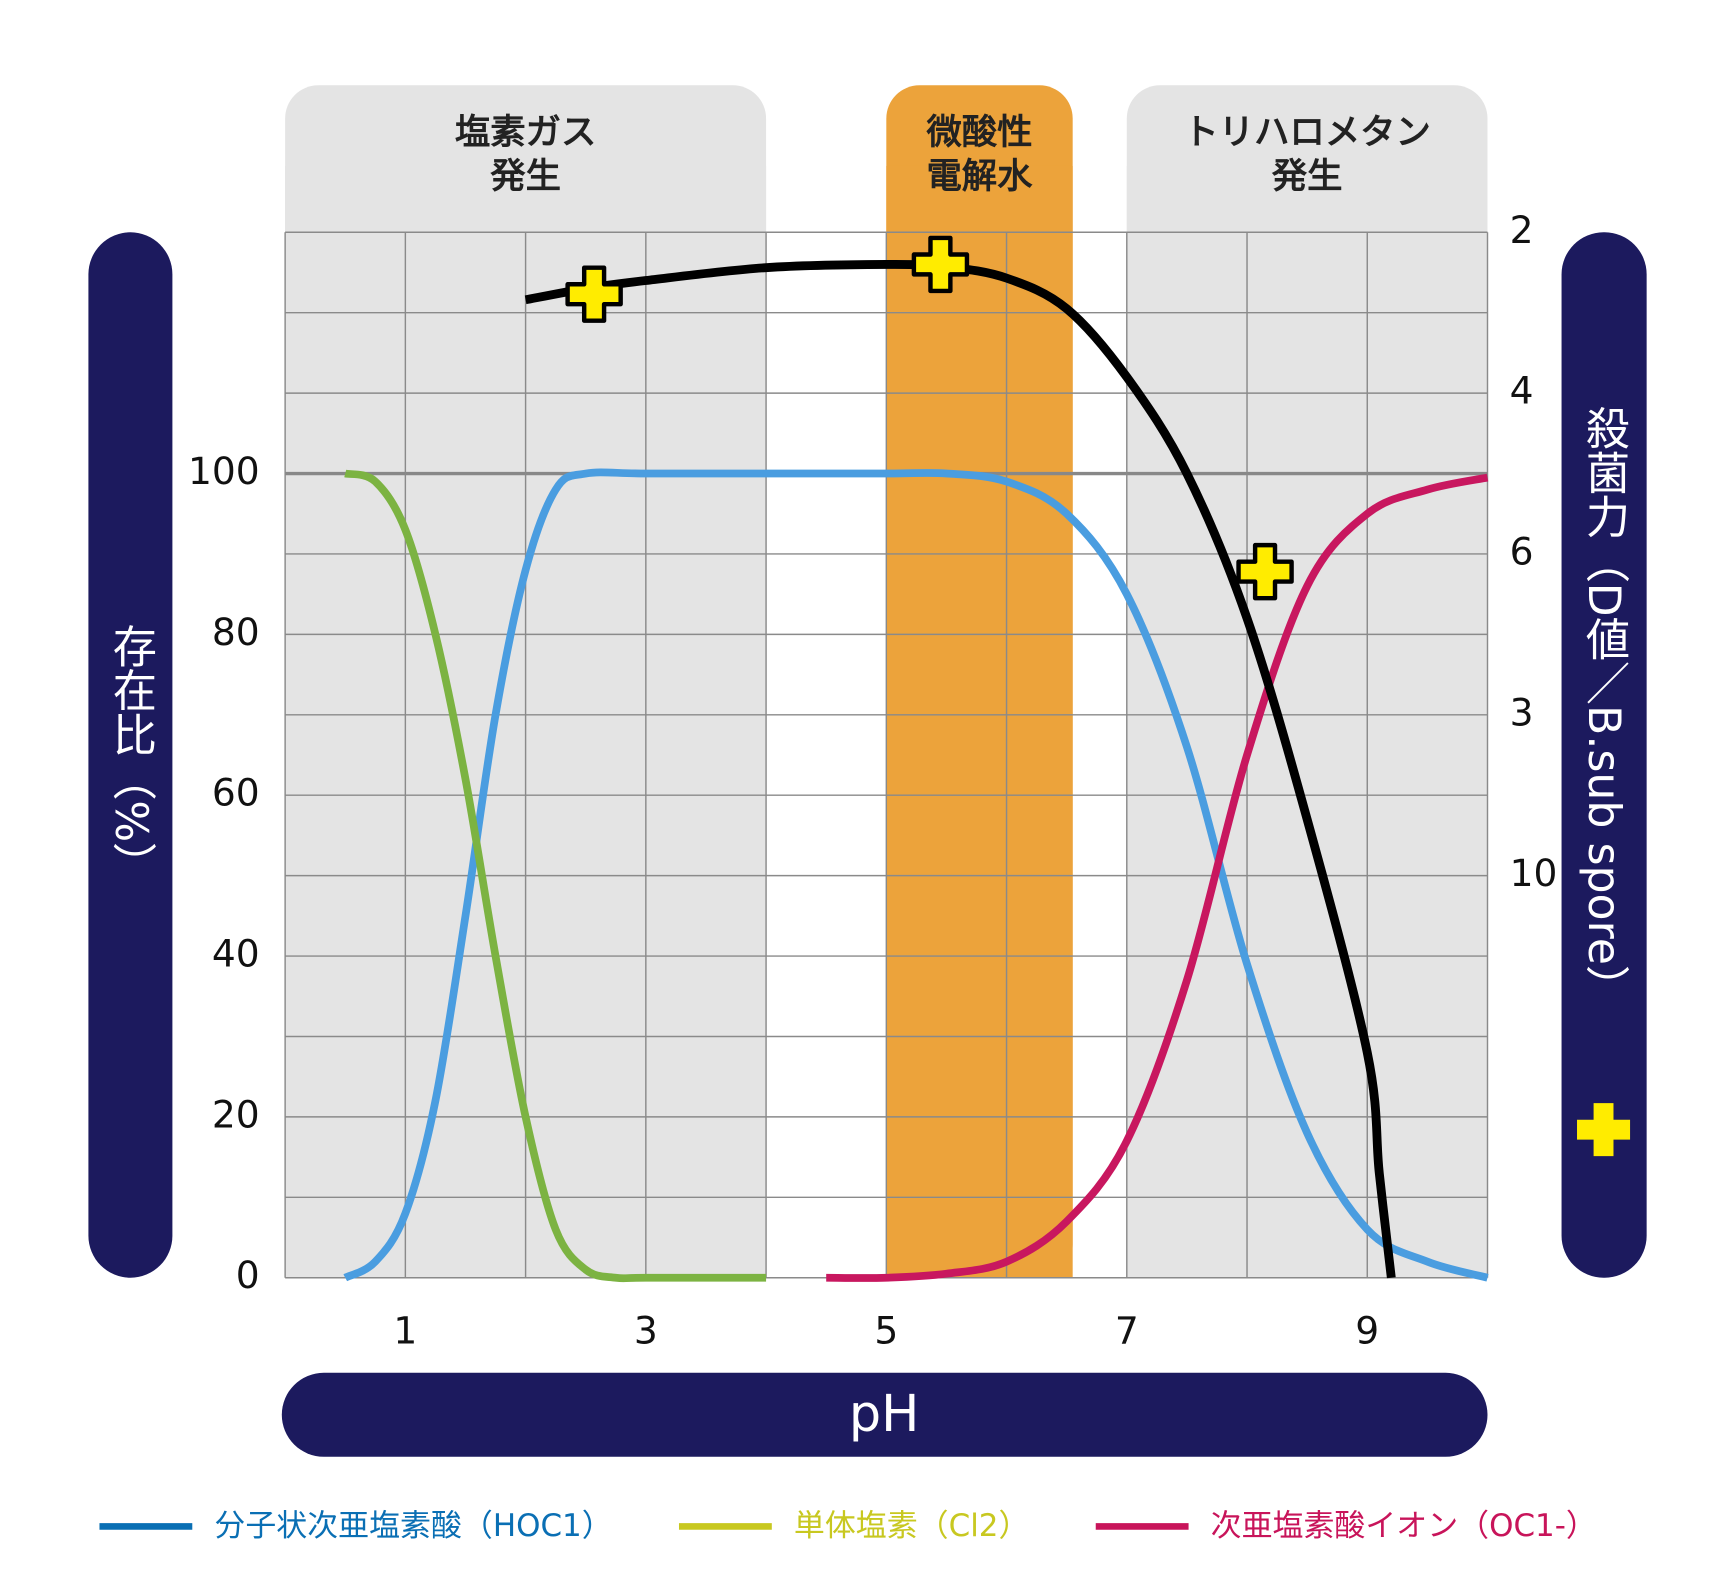 This screenshot has width=1724, height=1594. Describe the element at coordinates (555, 876) in the screenshot. I see `series-line` at that location.